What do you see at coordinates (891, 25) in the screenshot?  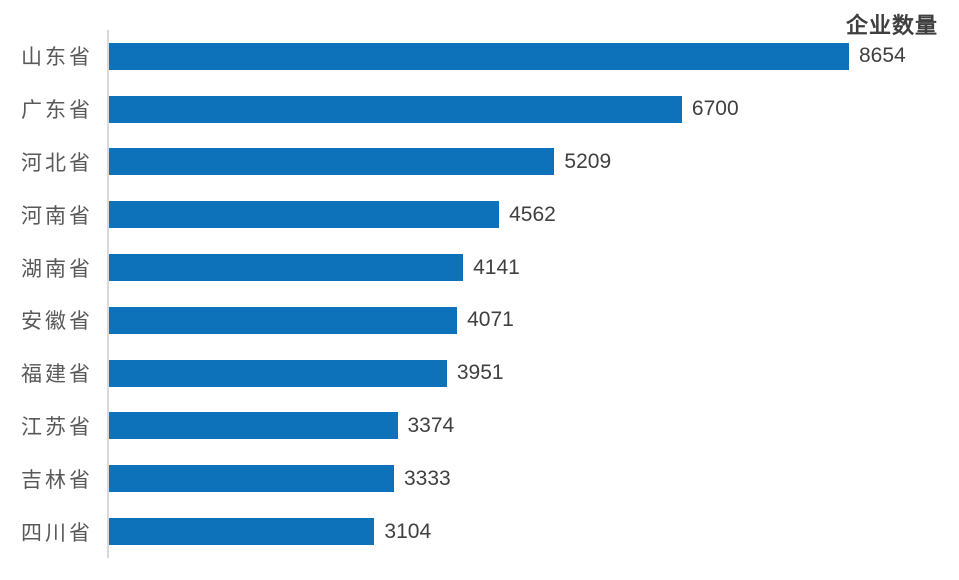 I see `chart-title: 企业数量` at bounding box center [891, 25].